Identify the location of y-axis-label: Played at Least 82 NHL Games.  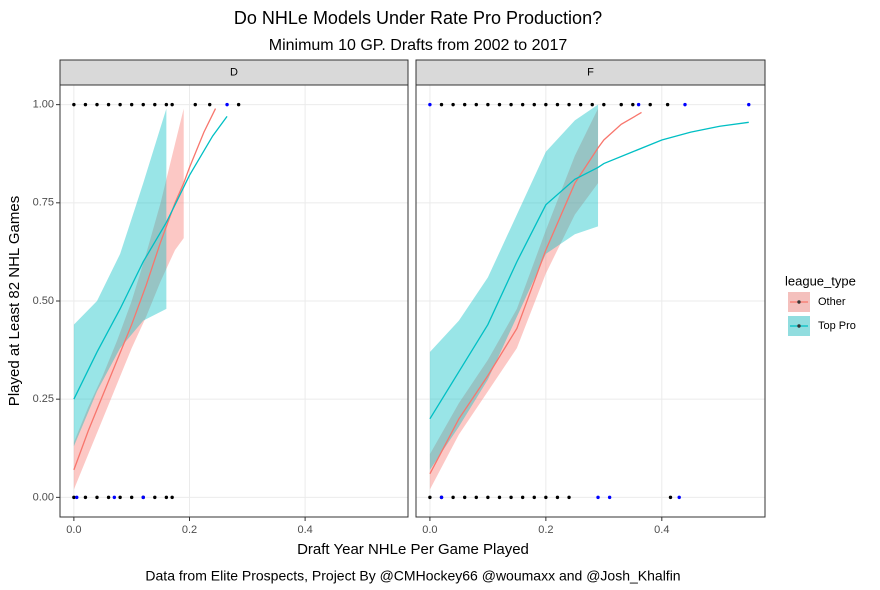
(14, 301).